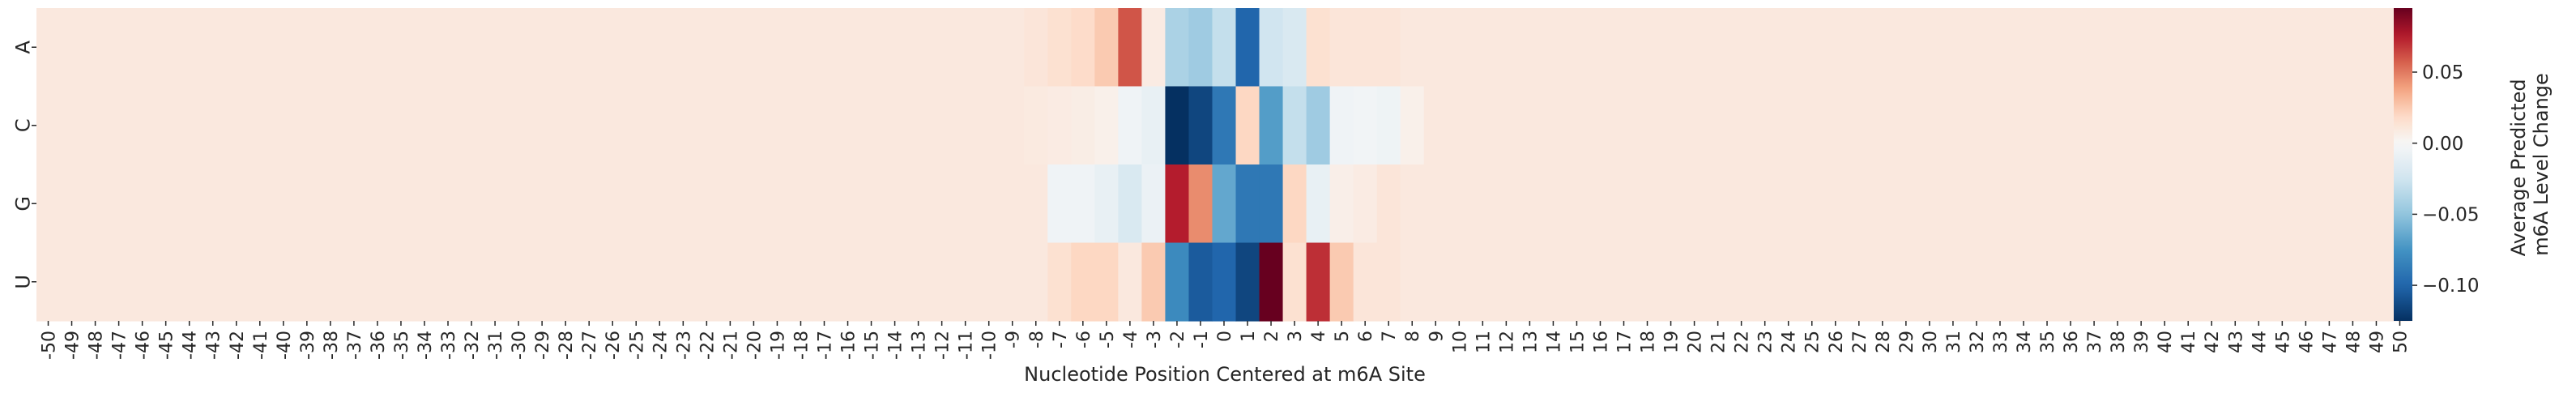 The width and height of the screenshot is (2576, 393). I want to click on x-tick-label: -24, so click(661, 346).